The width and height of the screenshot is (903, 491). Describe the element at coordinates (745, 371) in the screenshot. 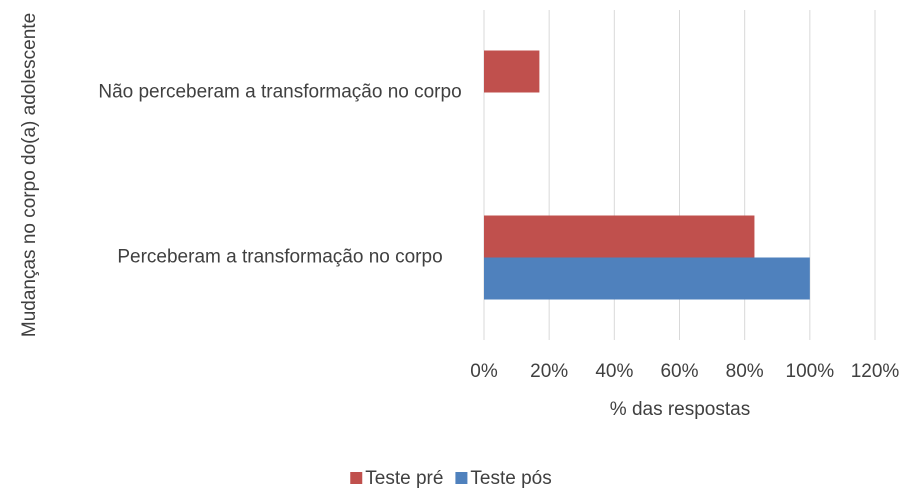

I see `x-tick-label: 80%` at that location.